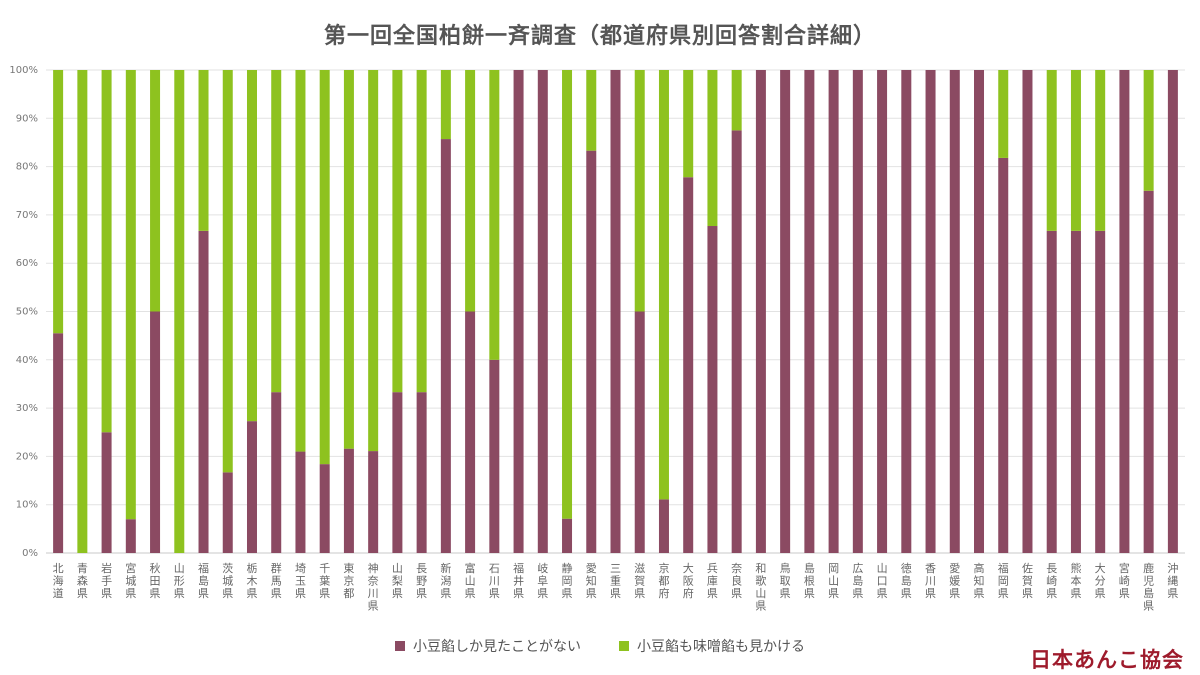  I want to click on x-tick-label: 長野県, so click(421, 581).